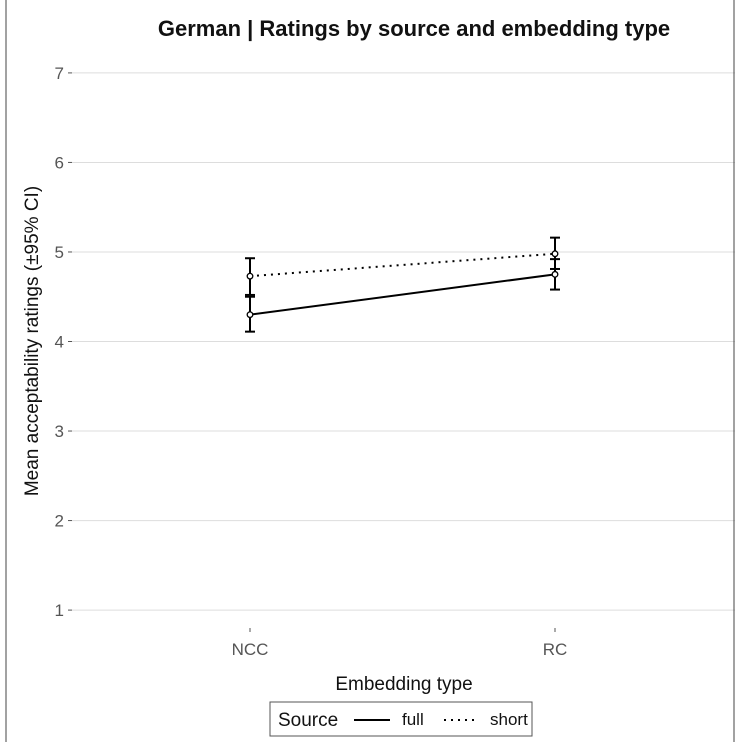 The image size is (735, 742). I want to click on y-tick-label: 7, so click(59, 73).